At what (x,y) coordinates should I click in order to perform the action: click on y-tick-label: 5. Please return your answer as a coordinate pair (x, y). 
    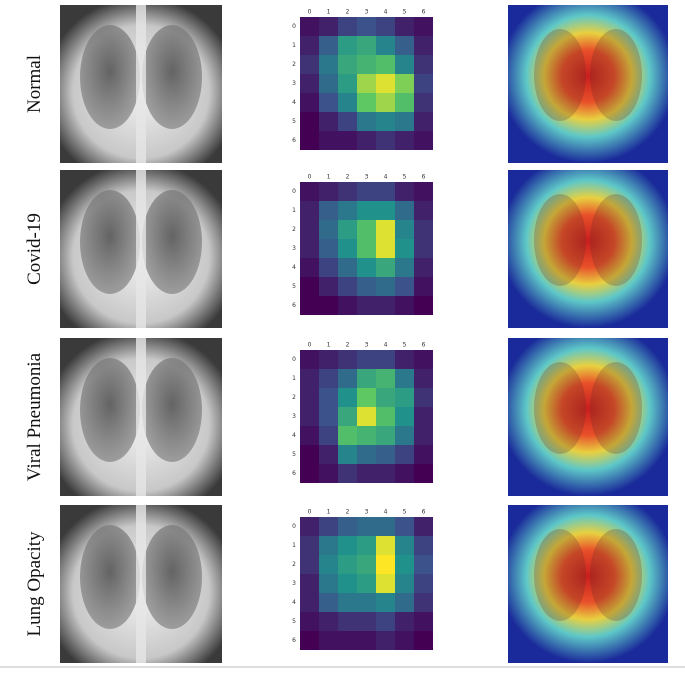
    Looking at the image, I should click on (294, 286).